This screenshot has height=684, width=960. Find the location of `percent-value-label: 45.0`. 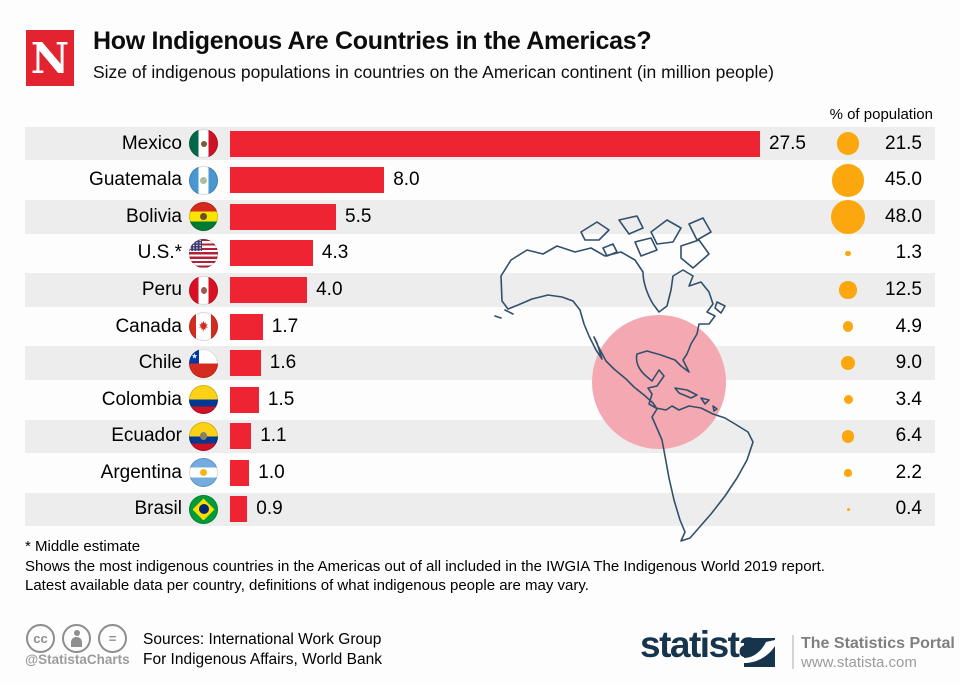

percent-value-label: 45.0 is located at coordinates (903, 180).